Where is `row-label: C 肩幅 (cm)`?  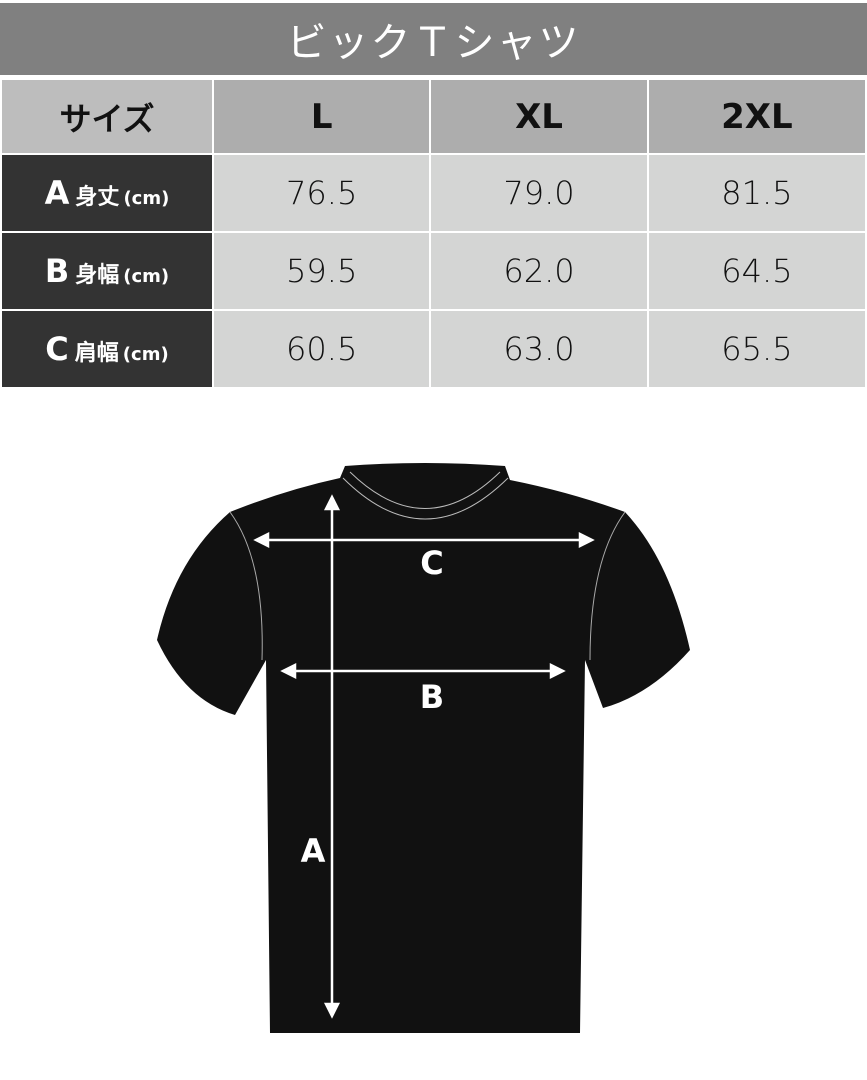 row-label: C 肩幅 (cm) is located at coordinates (107, 349).